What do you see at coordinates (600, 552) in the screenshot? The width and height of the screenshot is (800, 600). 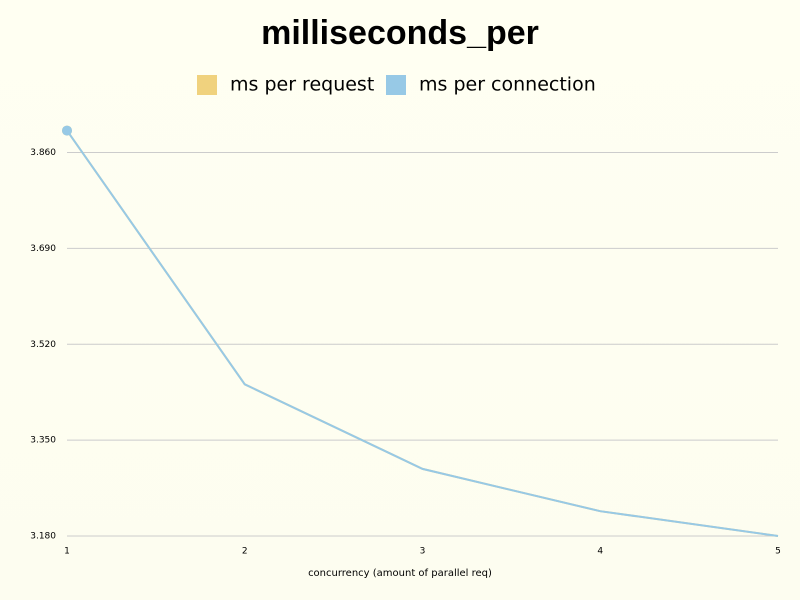 I see `x-tick-label: 4` at bounding box center [600, 552].